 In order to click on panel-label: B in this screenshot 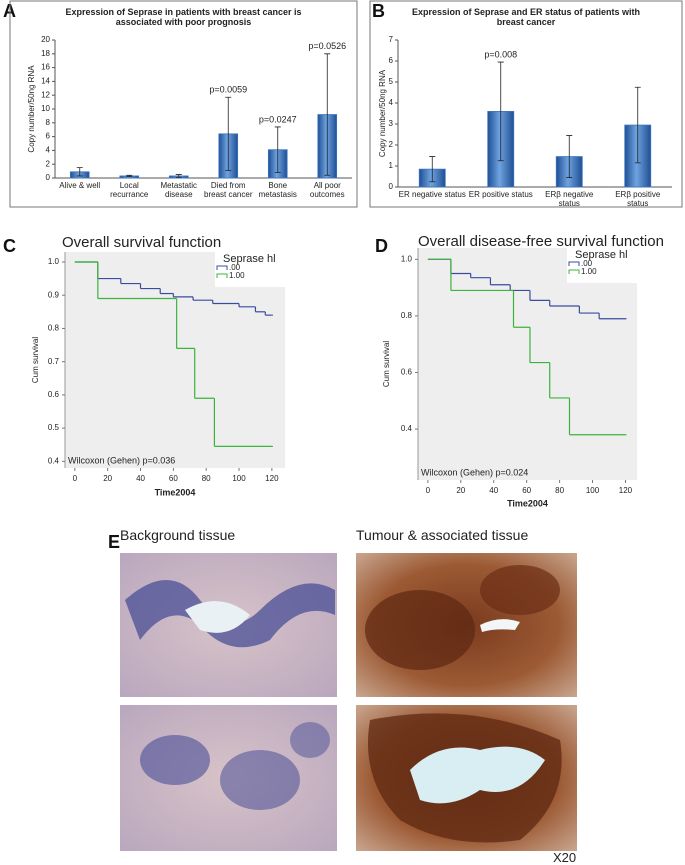, I will do `click(378, 11)`.